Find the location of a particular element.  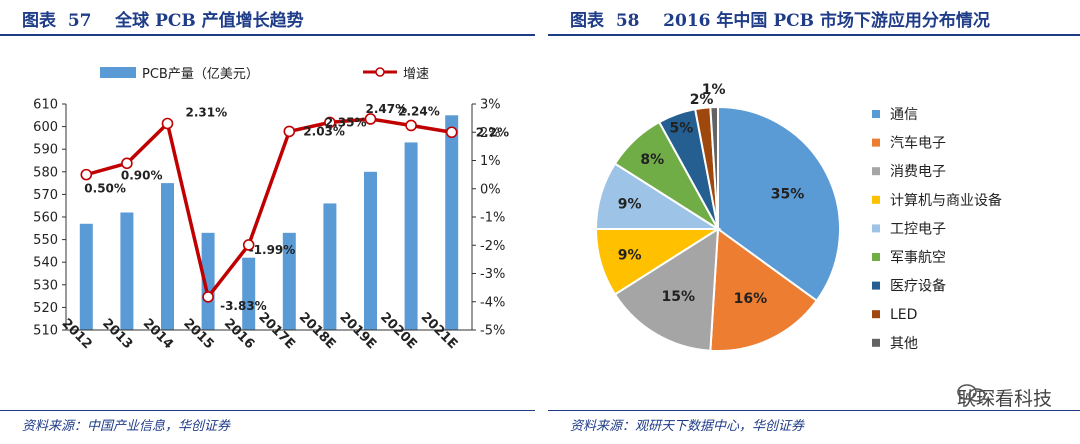

pie-data-label: 35% is located at coordinates (788, 195).